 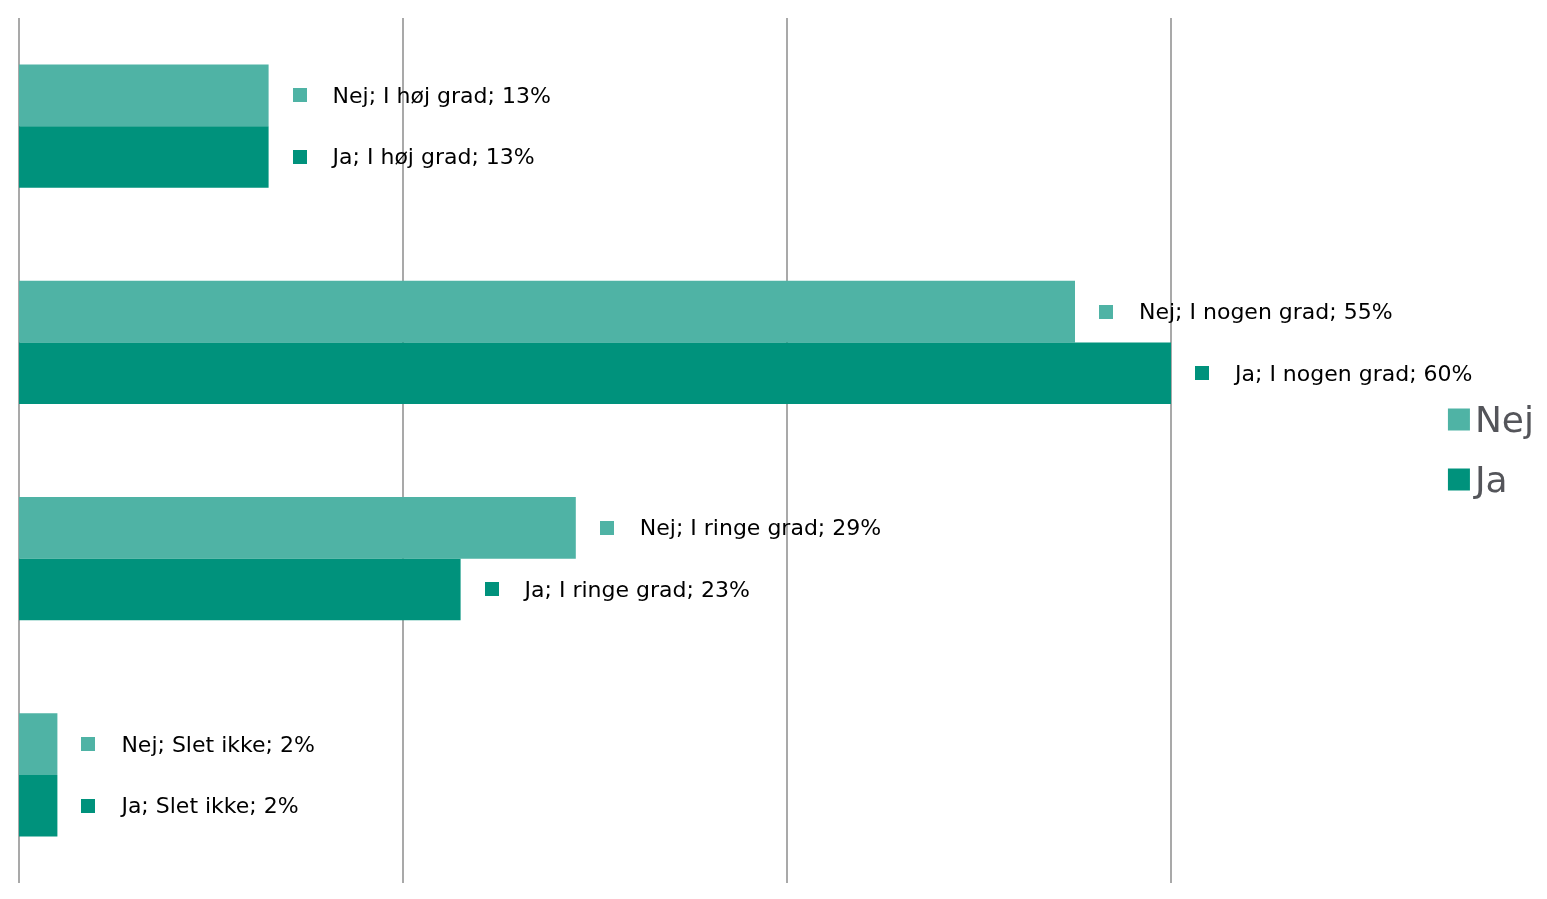 What do you see at coordinates (218, 744) in the screenshot?
I see `data-label: Nej; Slet ikke; 2%` at bounding box center [218, 744].